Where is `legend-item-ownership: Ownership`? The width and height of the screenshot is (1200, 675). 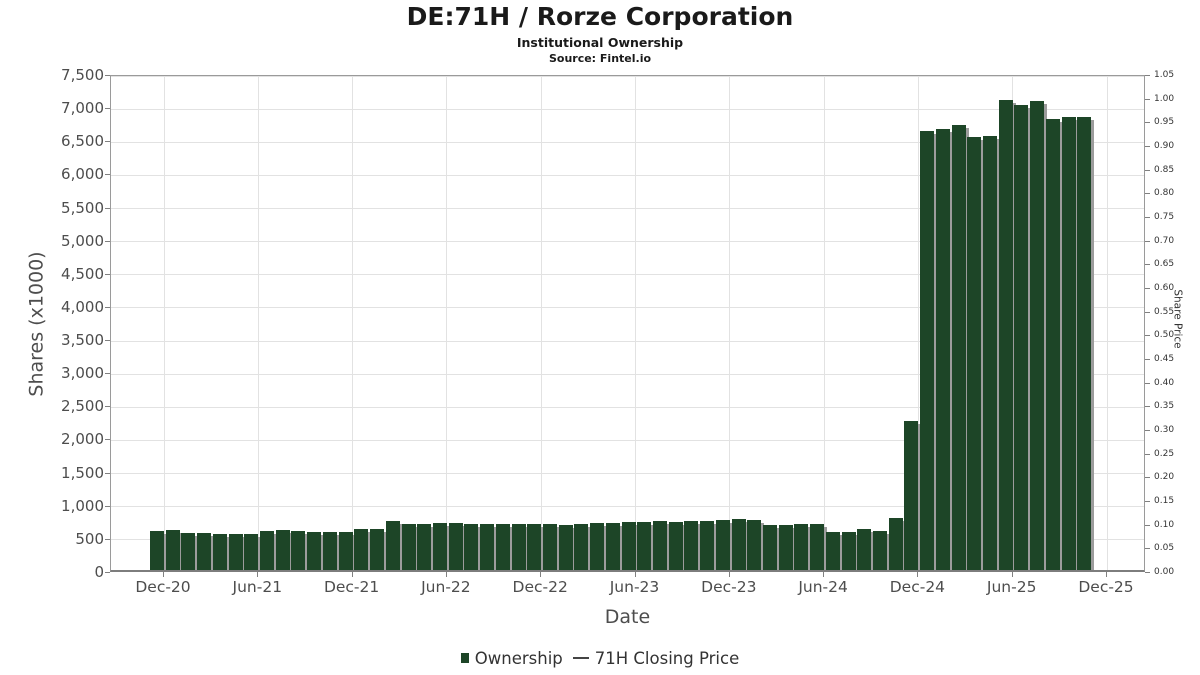 legend-item-ownership: Ownership is located at coordinates (511, 658).